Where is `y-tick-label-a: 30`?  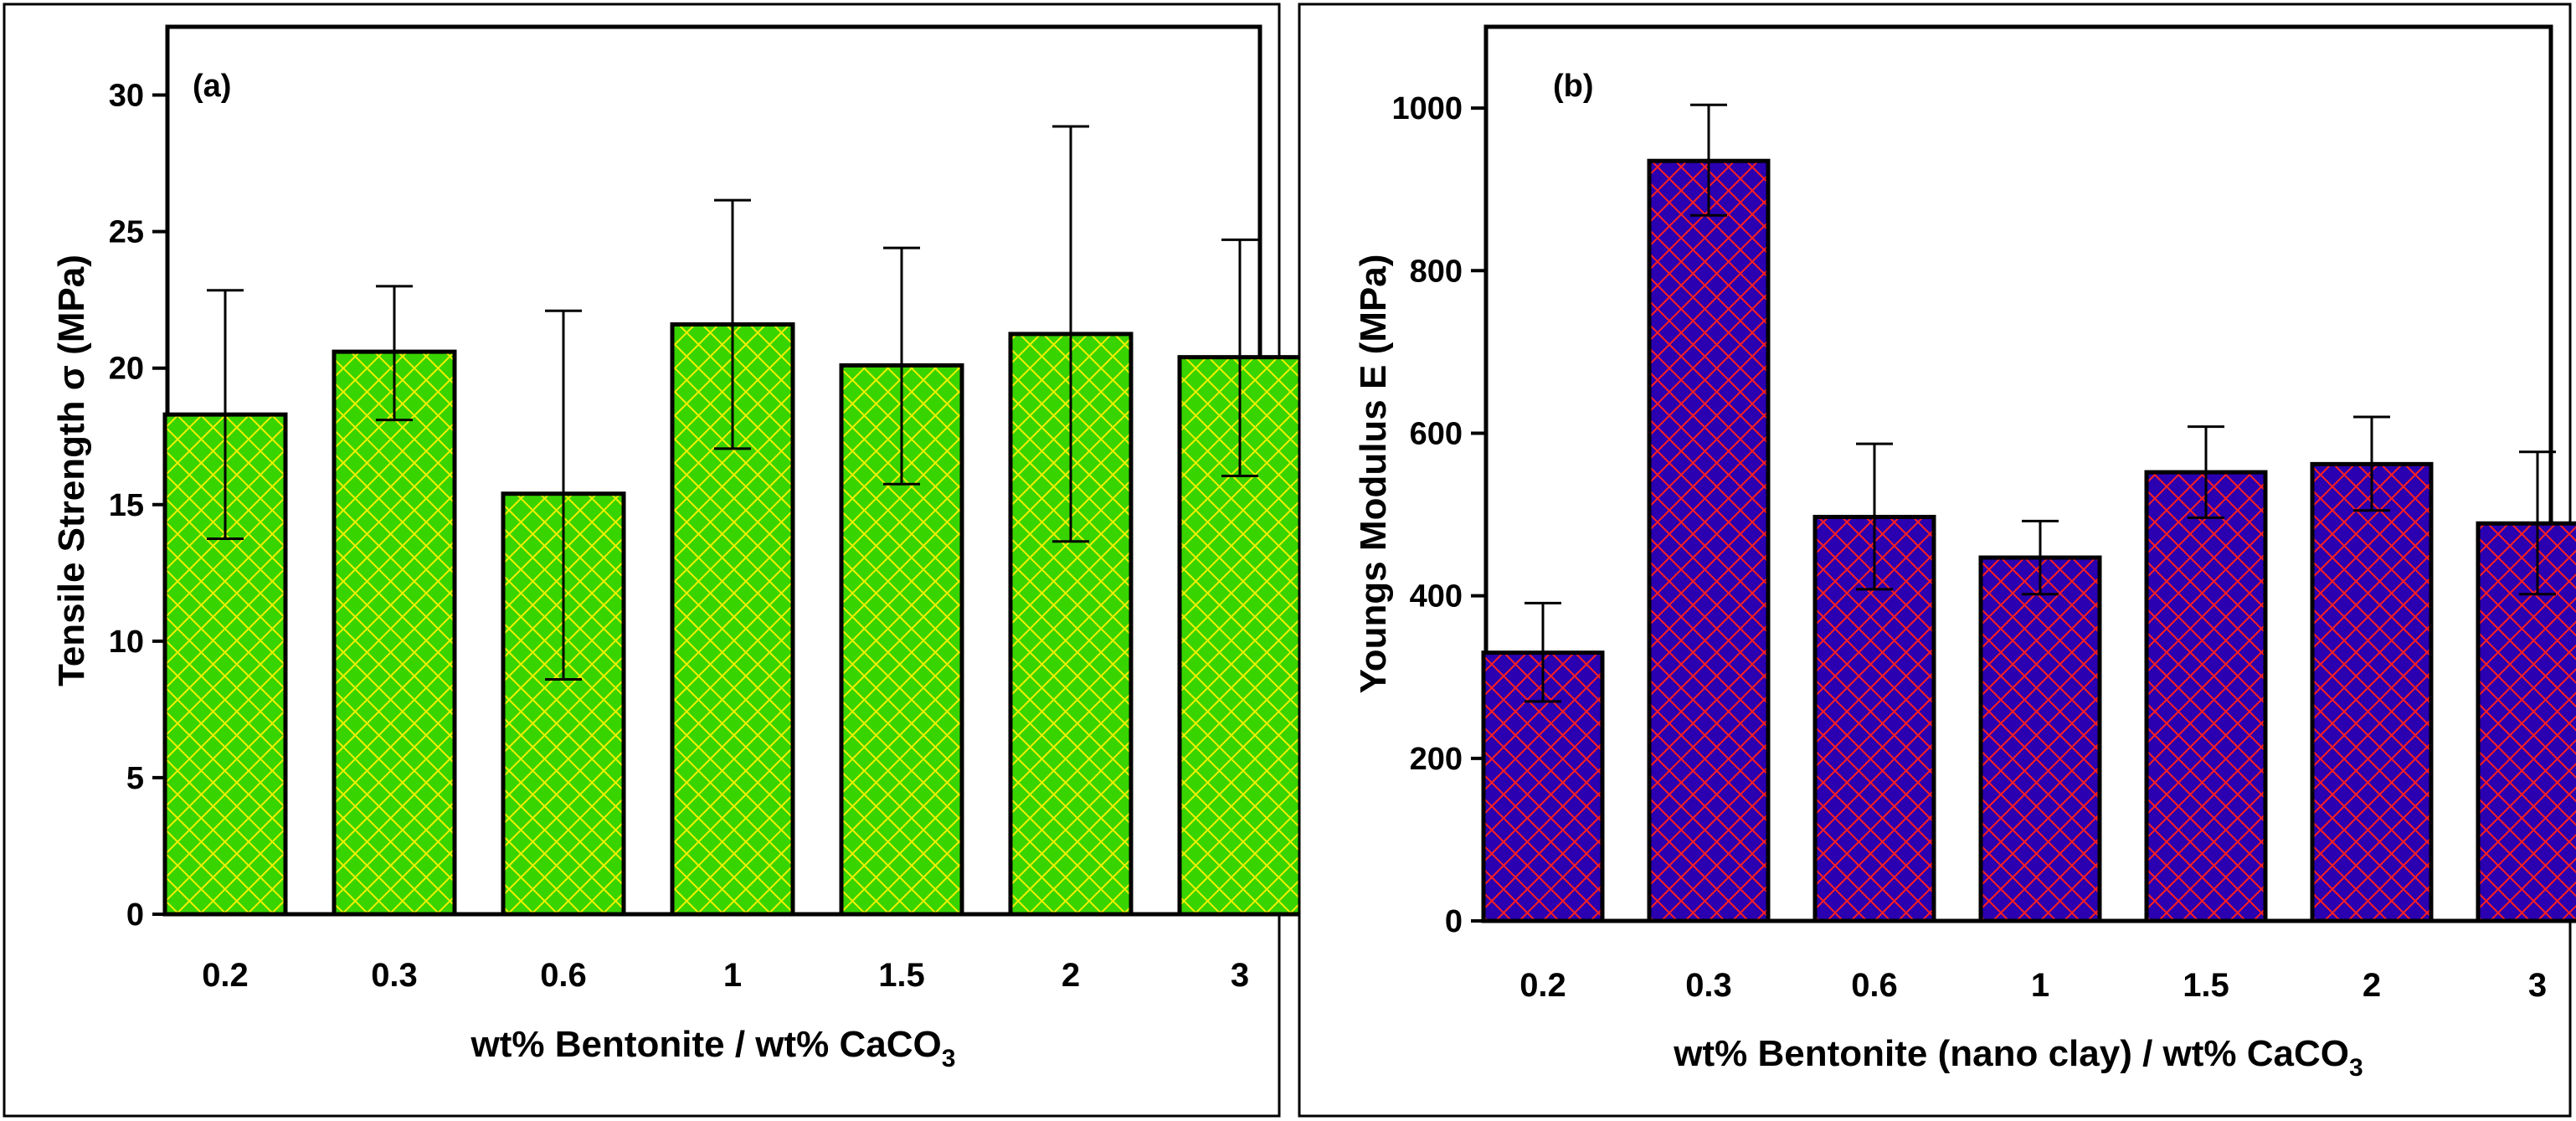 y-tick-label-a: 30 is located at coordinates (127, 96).